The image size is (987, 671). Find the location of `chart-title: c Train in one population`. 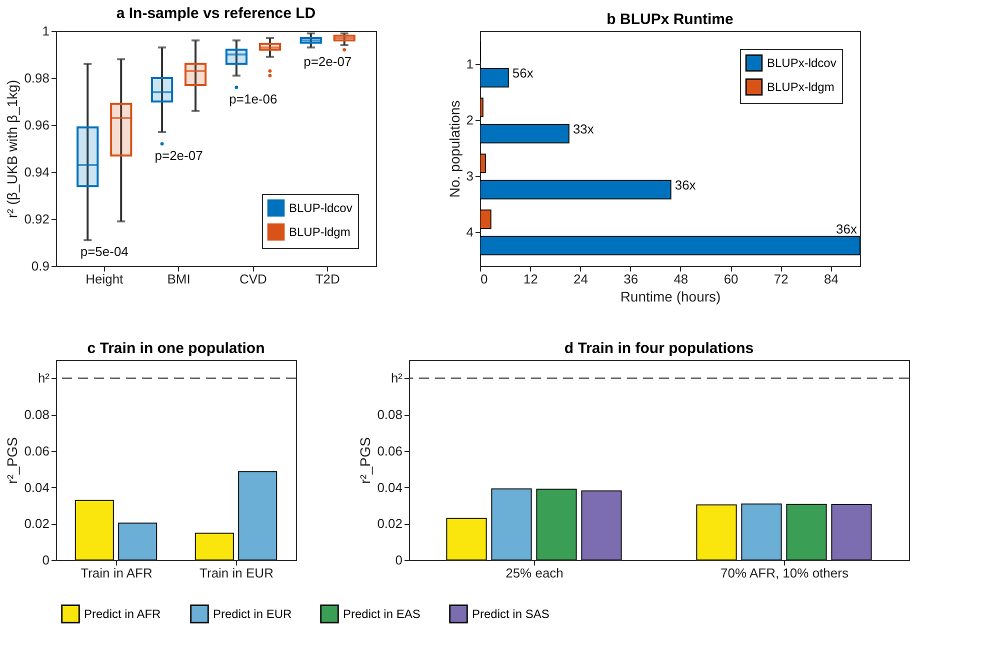

chart-title: c Train in one population is located at coordinates (176, 348).